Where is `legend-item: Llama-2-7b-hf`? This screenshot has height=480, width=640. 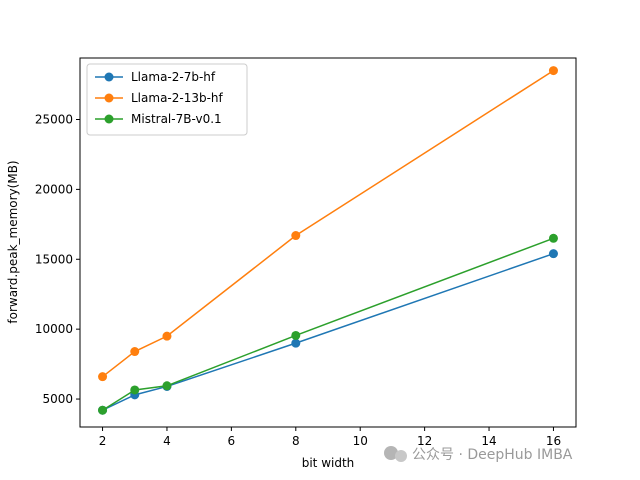
legend-item: Llama-2-7b-hf is located at coordinates (155, 77).